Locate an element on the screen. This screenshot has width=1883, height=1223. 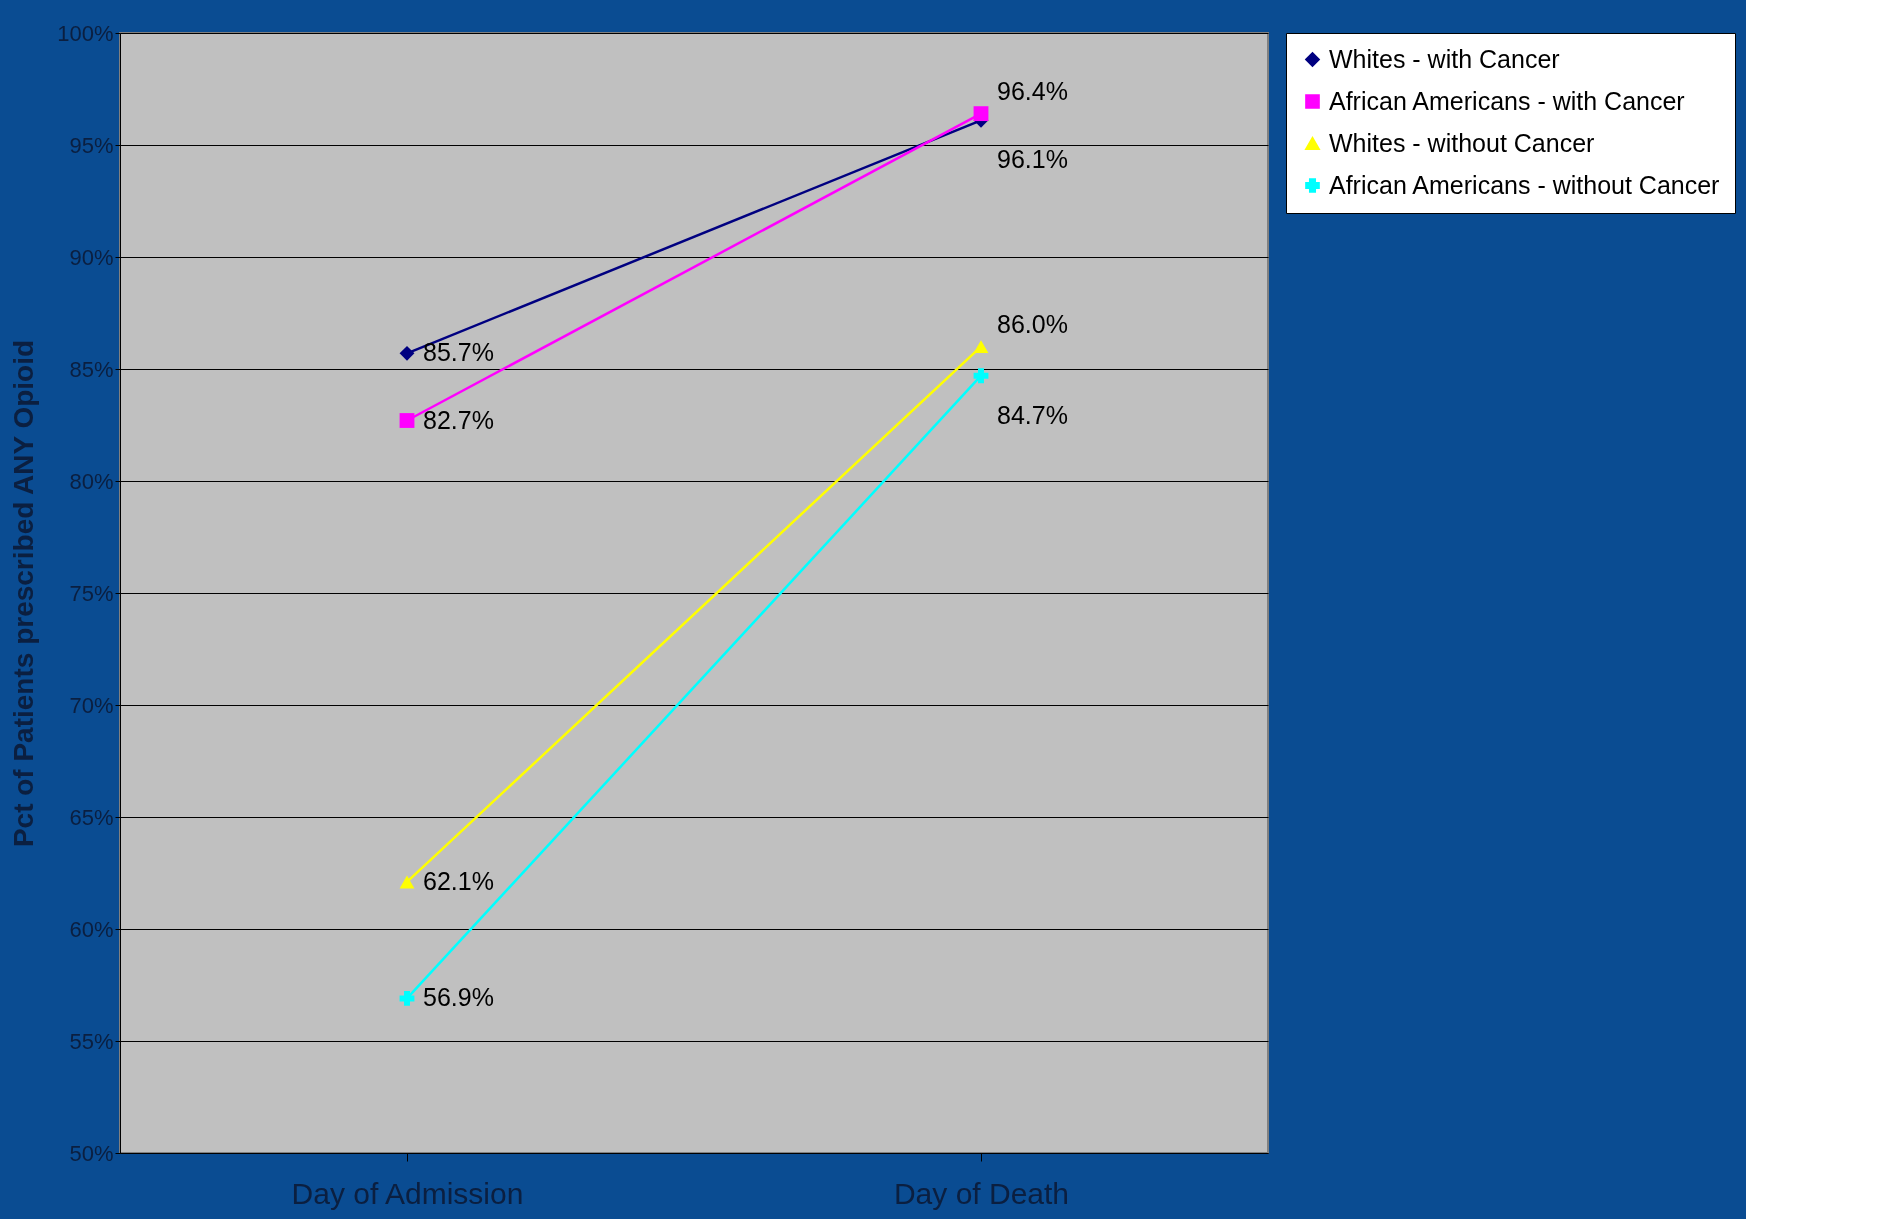
y-tick-label: 70% is located at coordinates (91, 705).